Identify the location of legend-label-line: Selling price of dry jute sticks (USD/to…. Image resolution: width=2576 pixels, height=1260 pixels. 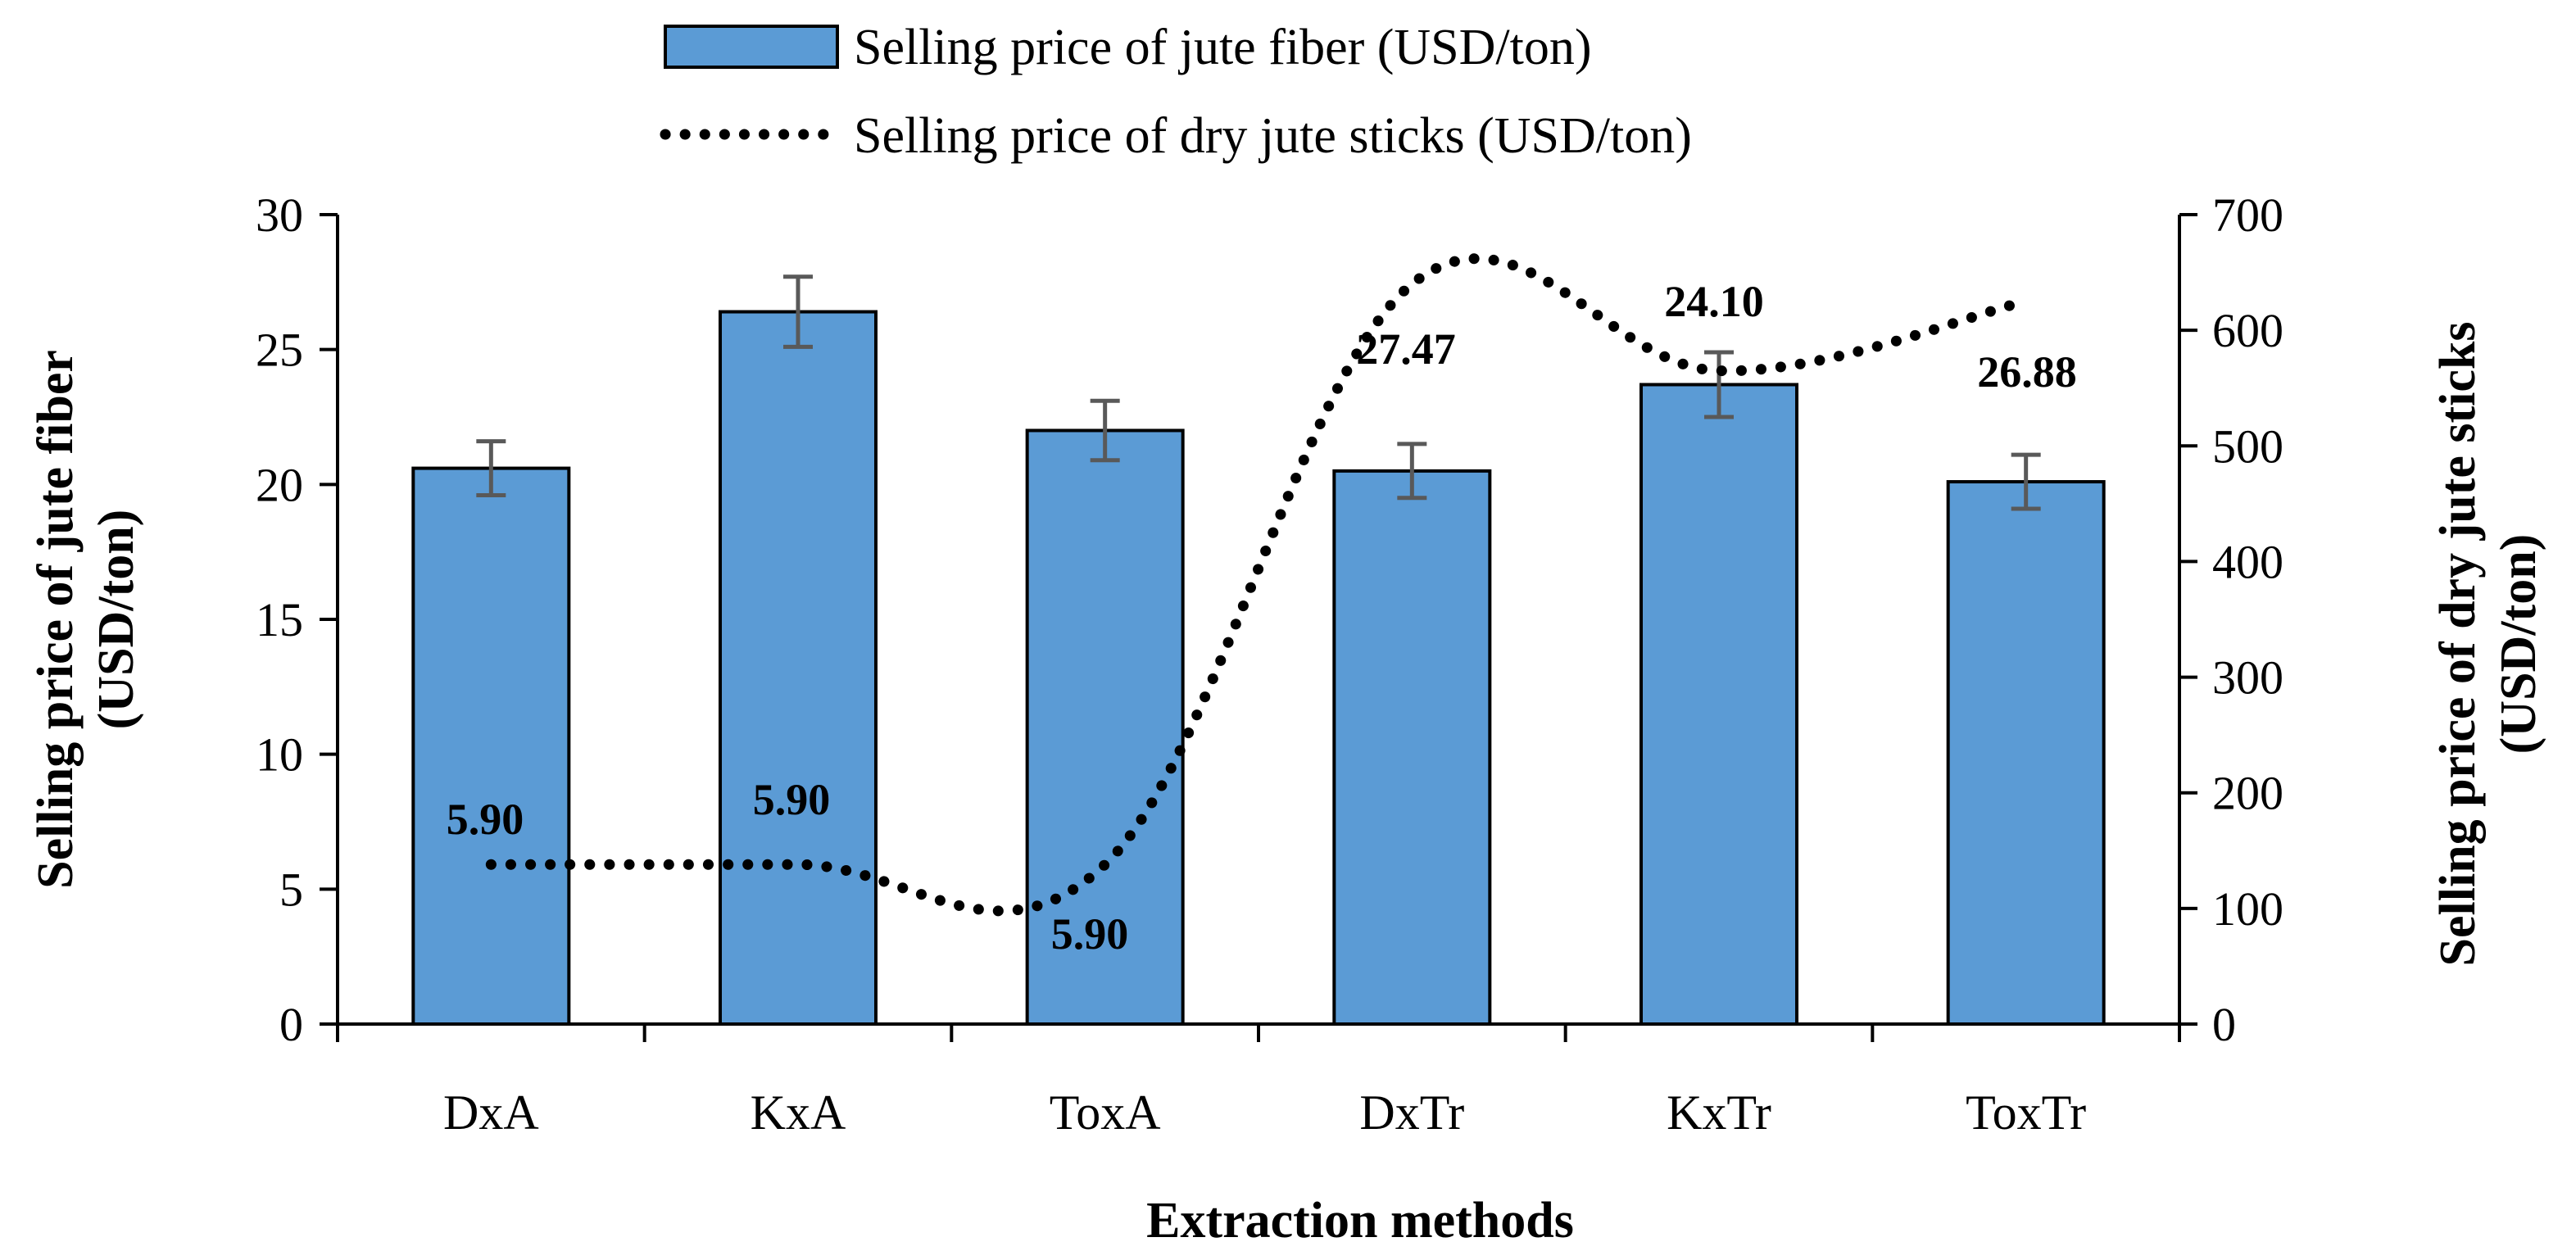
(1273, 136).